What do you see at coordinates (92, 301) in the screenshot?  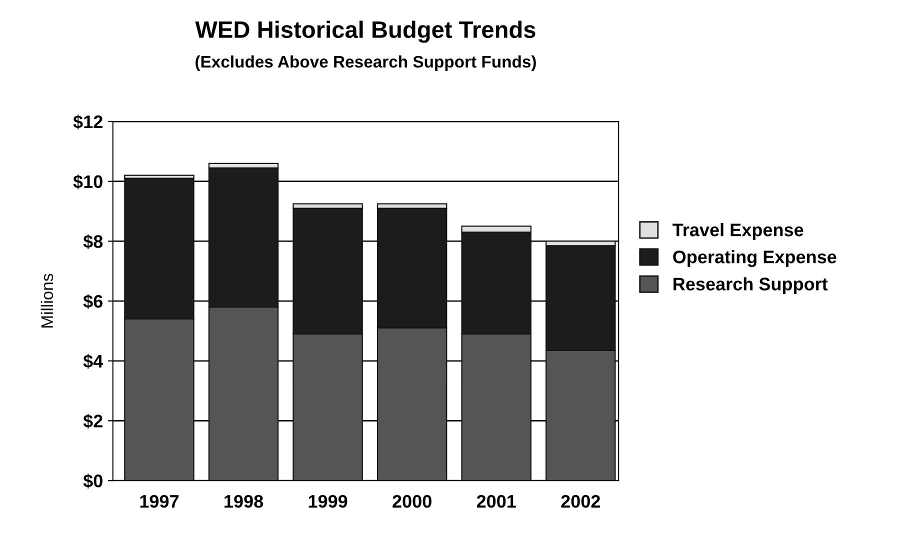 I see `y-tick-label: $6` at bounding box center [92, 301].